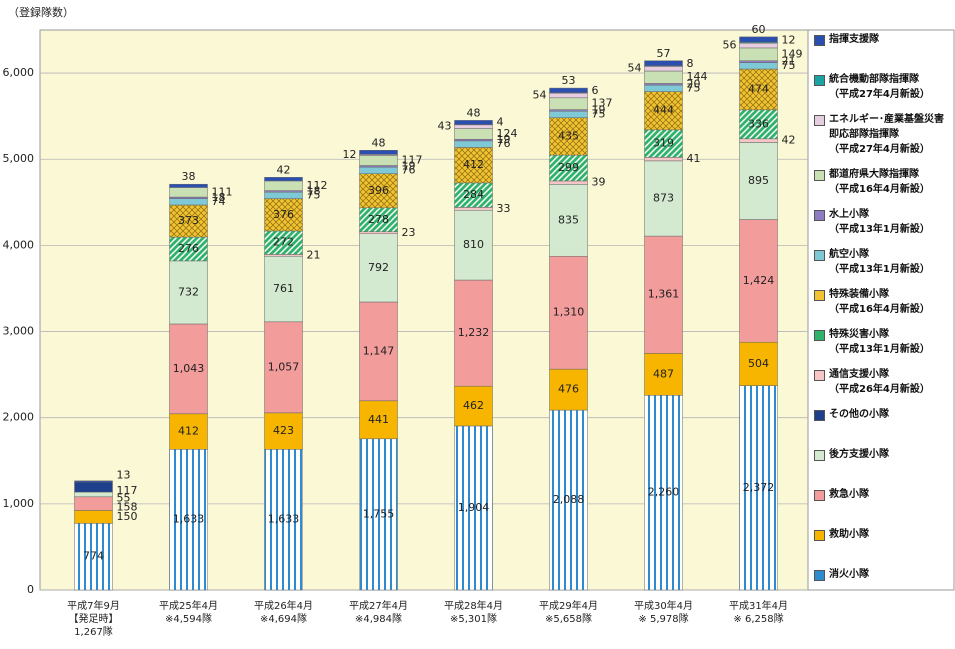  I want to click on x-tick-label: 平成25年4月, so click(188, 605).